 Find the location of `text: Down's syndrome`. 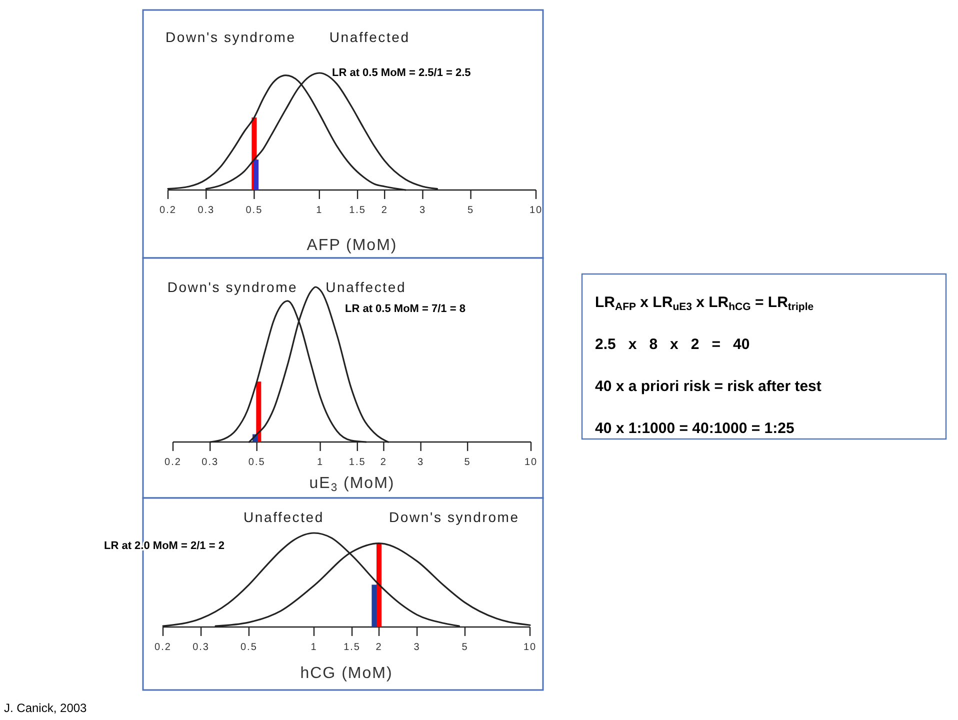

text: Down's syndrome is located at coordinates (231, 37).